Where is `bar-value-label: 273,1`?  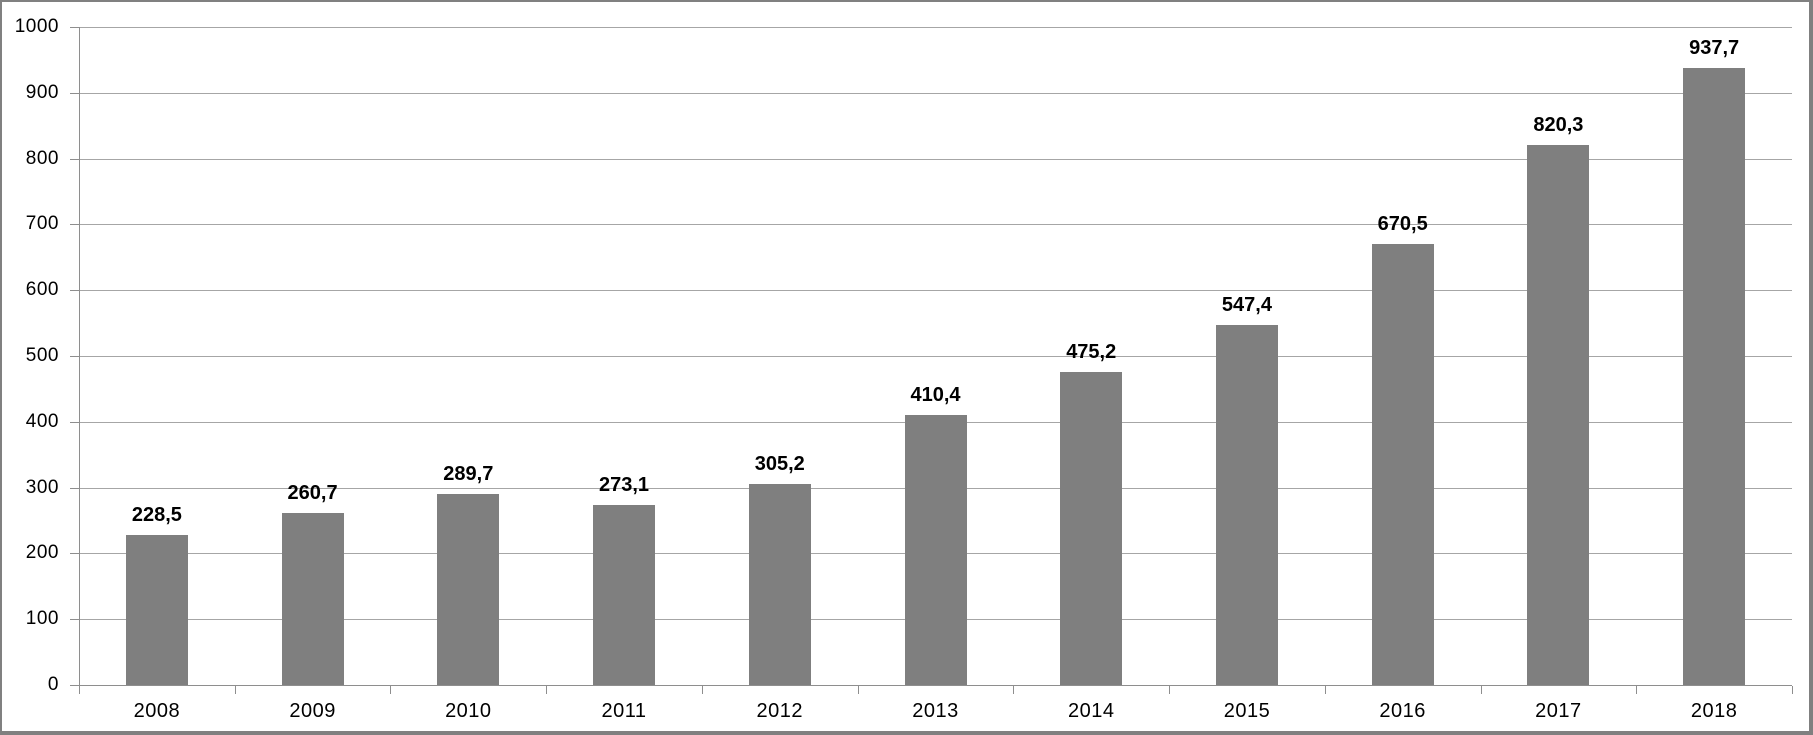 bar-value-label: 273,1 is located at coordinates (624, 485).